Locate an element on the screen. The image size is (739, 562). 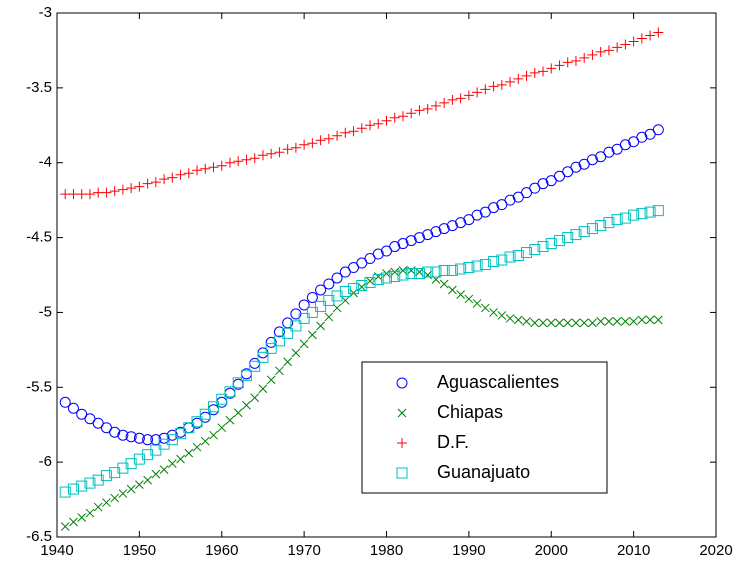
x-tick-label: 2020 is located at coordinates (715, 550).